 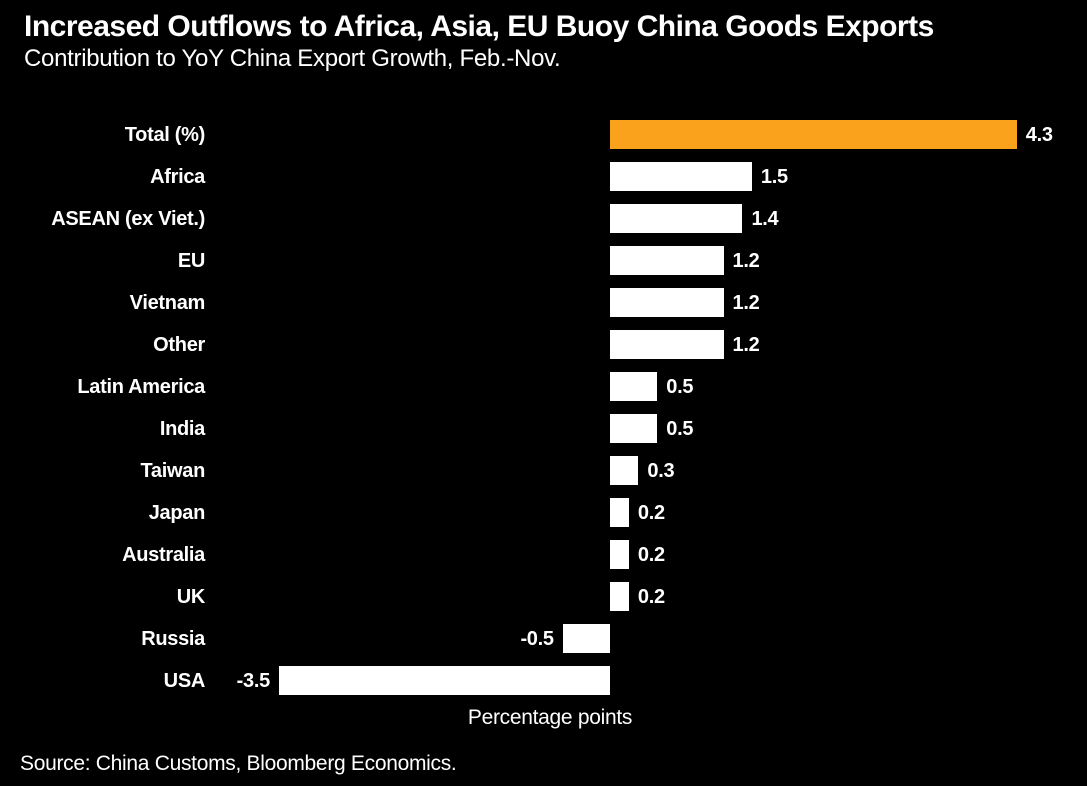 What do you see at coordinates (543, 345) in the screenshot?
I see `chart-row-other: Other 1.2` at bounding box center [543, 345].